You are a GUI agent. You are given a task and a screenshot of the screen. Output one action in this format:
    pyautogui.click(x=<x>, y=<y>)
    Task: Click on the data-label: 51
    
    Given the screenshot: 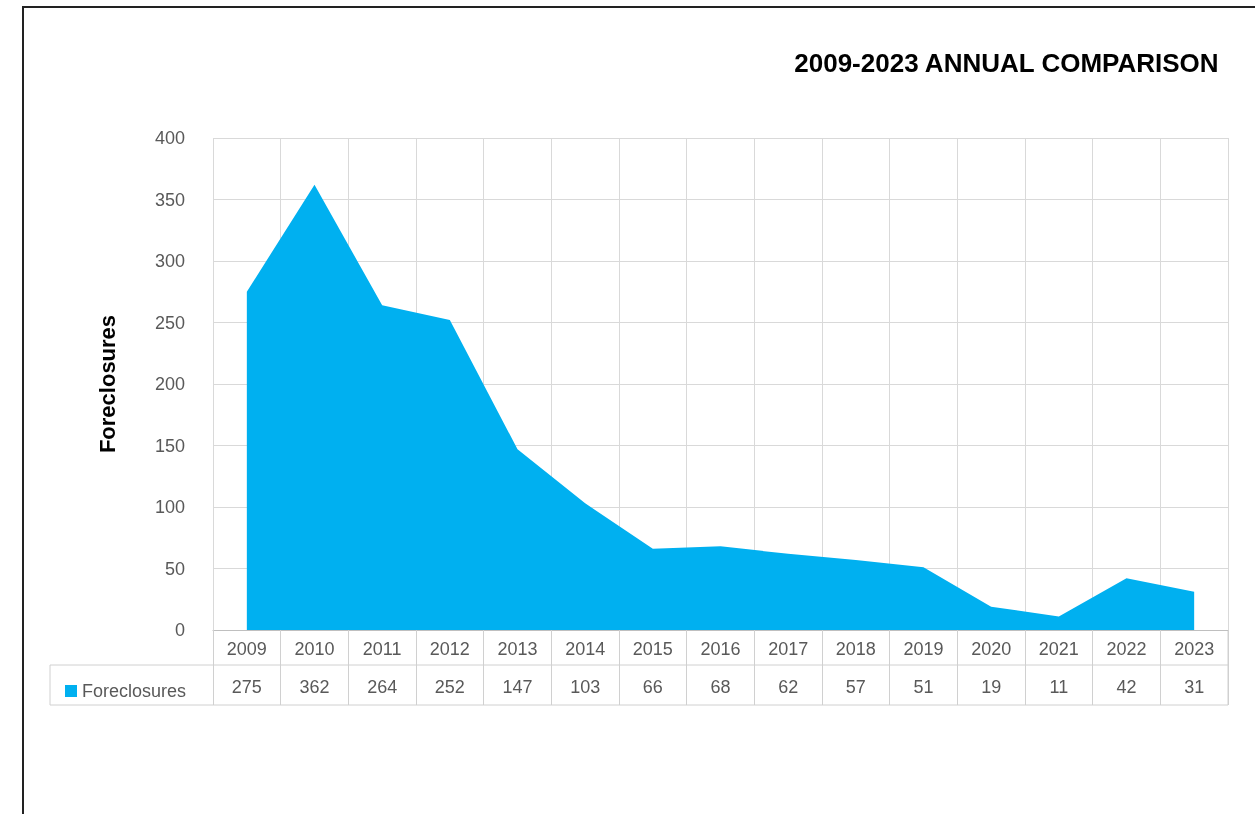 What is the action you would take?
    pyautogui.click(x=923, y=687)
    